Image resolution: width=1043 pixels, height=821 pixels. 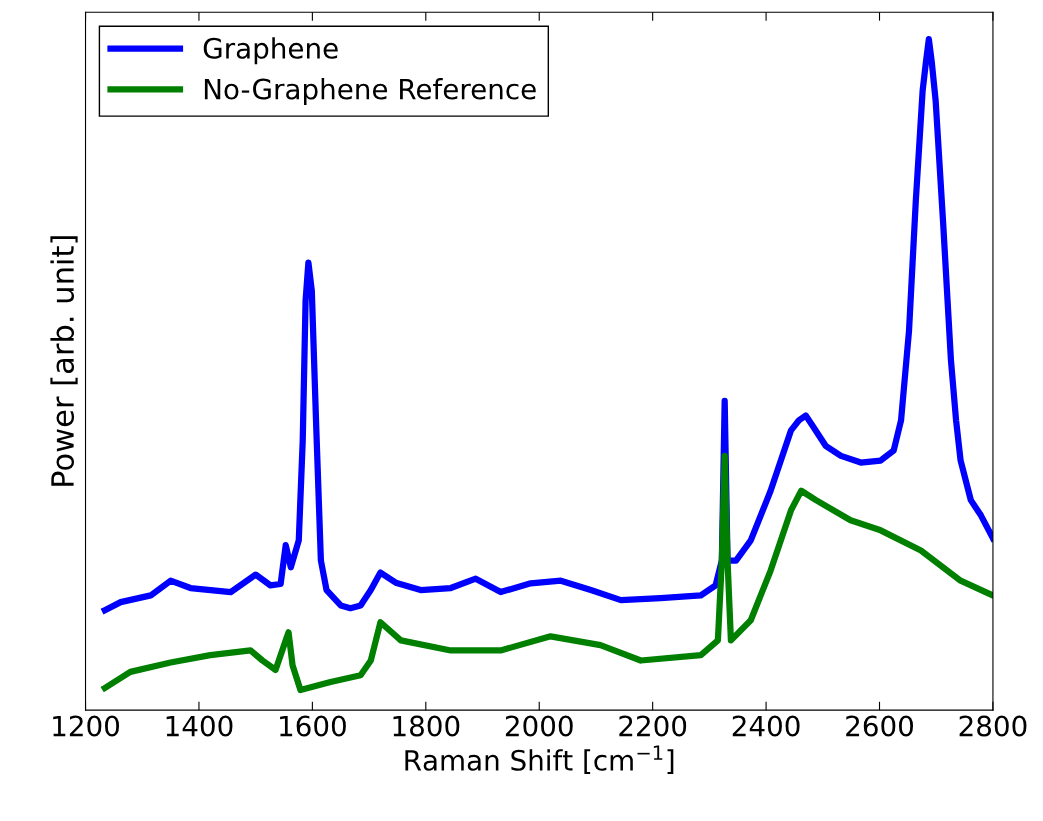 I want to click on legend-label: No-Graphene Reference, so click(x=370, y=91).